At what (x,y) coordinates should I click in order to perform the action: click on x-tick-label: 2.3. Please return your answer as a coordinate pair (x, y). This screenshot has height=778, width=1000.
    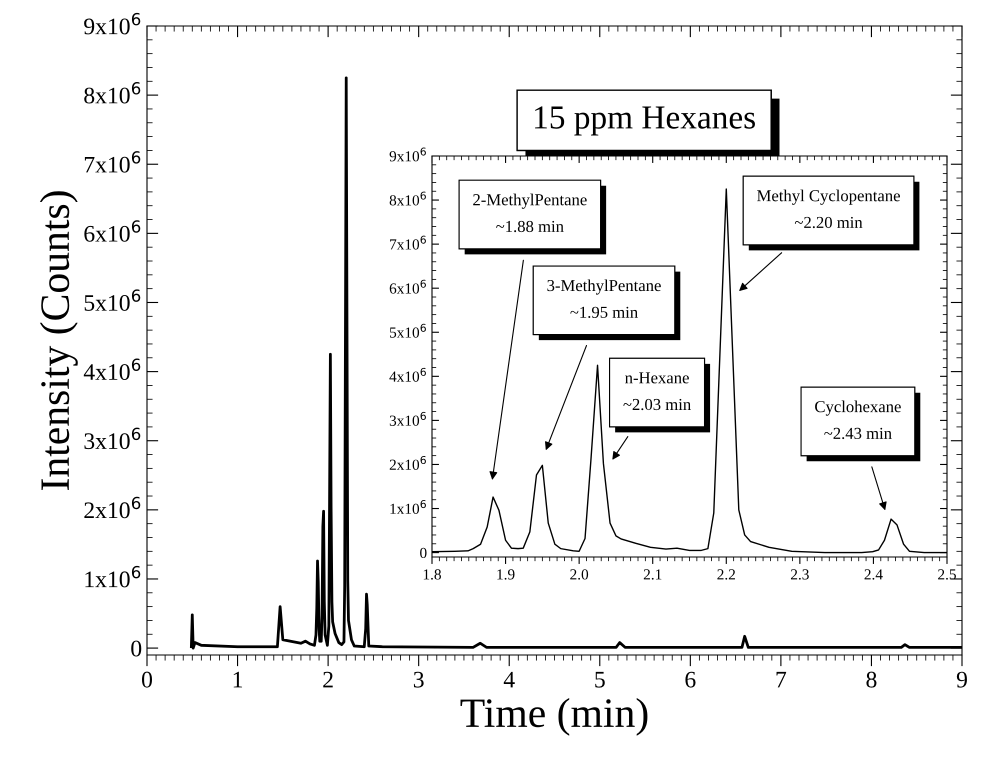
    Looking at the image, I should click on (799, 574).